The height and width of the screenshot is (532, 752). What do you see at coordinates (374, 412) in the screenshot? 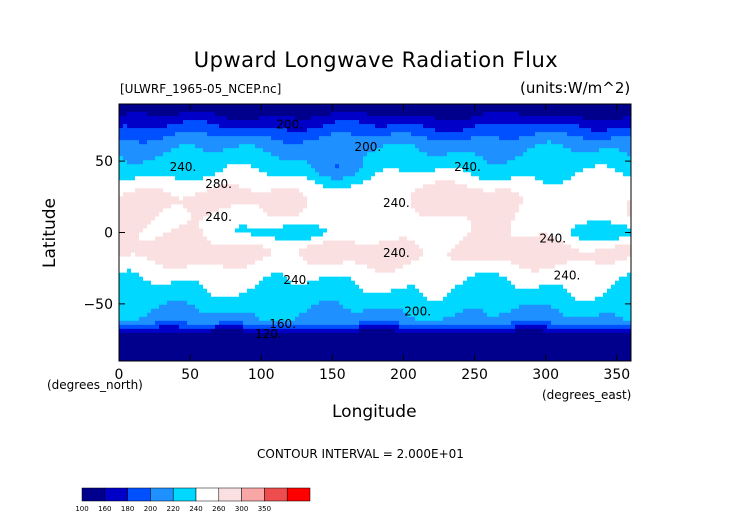
I see `x-axis-label: Longitude` at bounding box center [374, 412].